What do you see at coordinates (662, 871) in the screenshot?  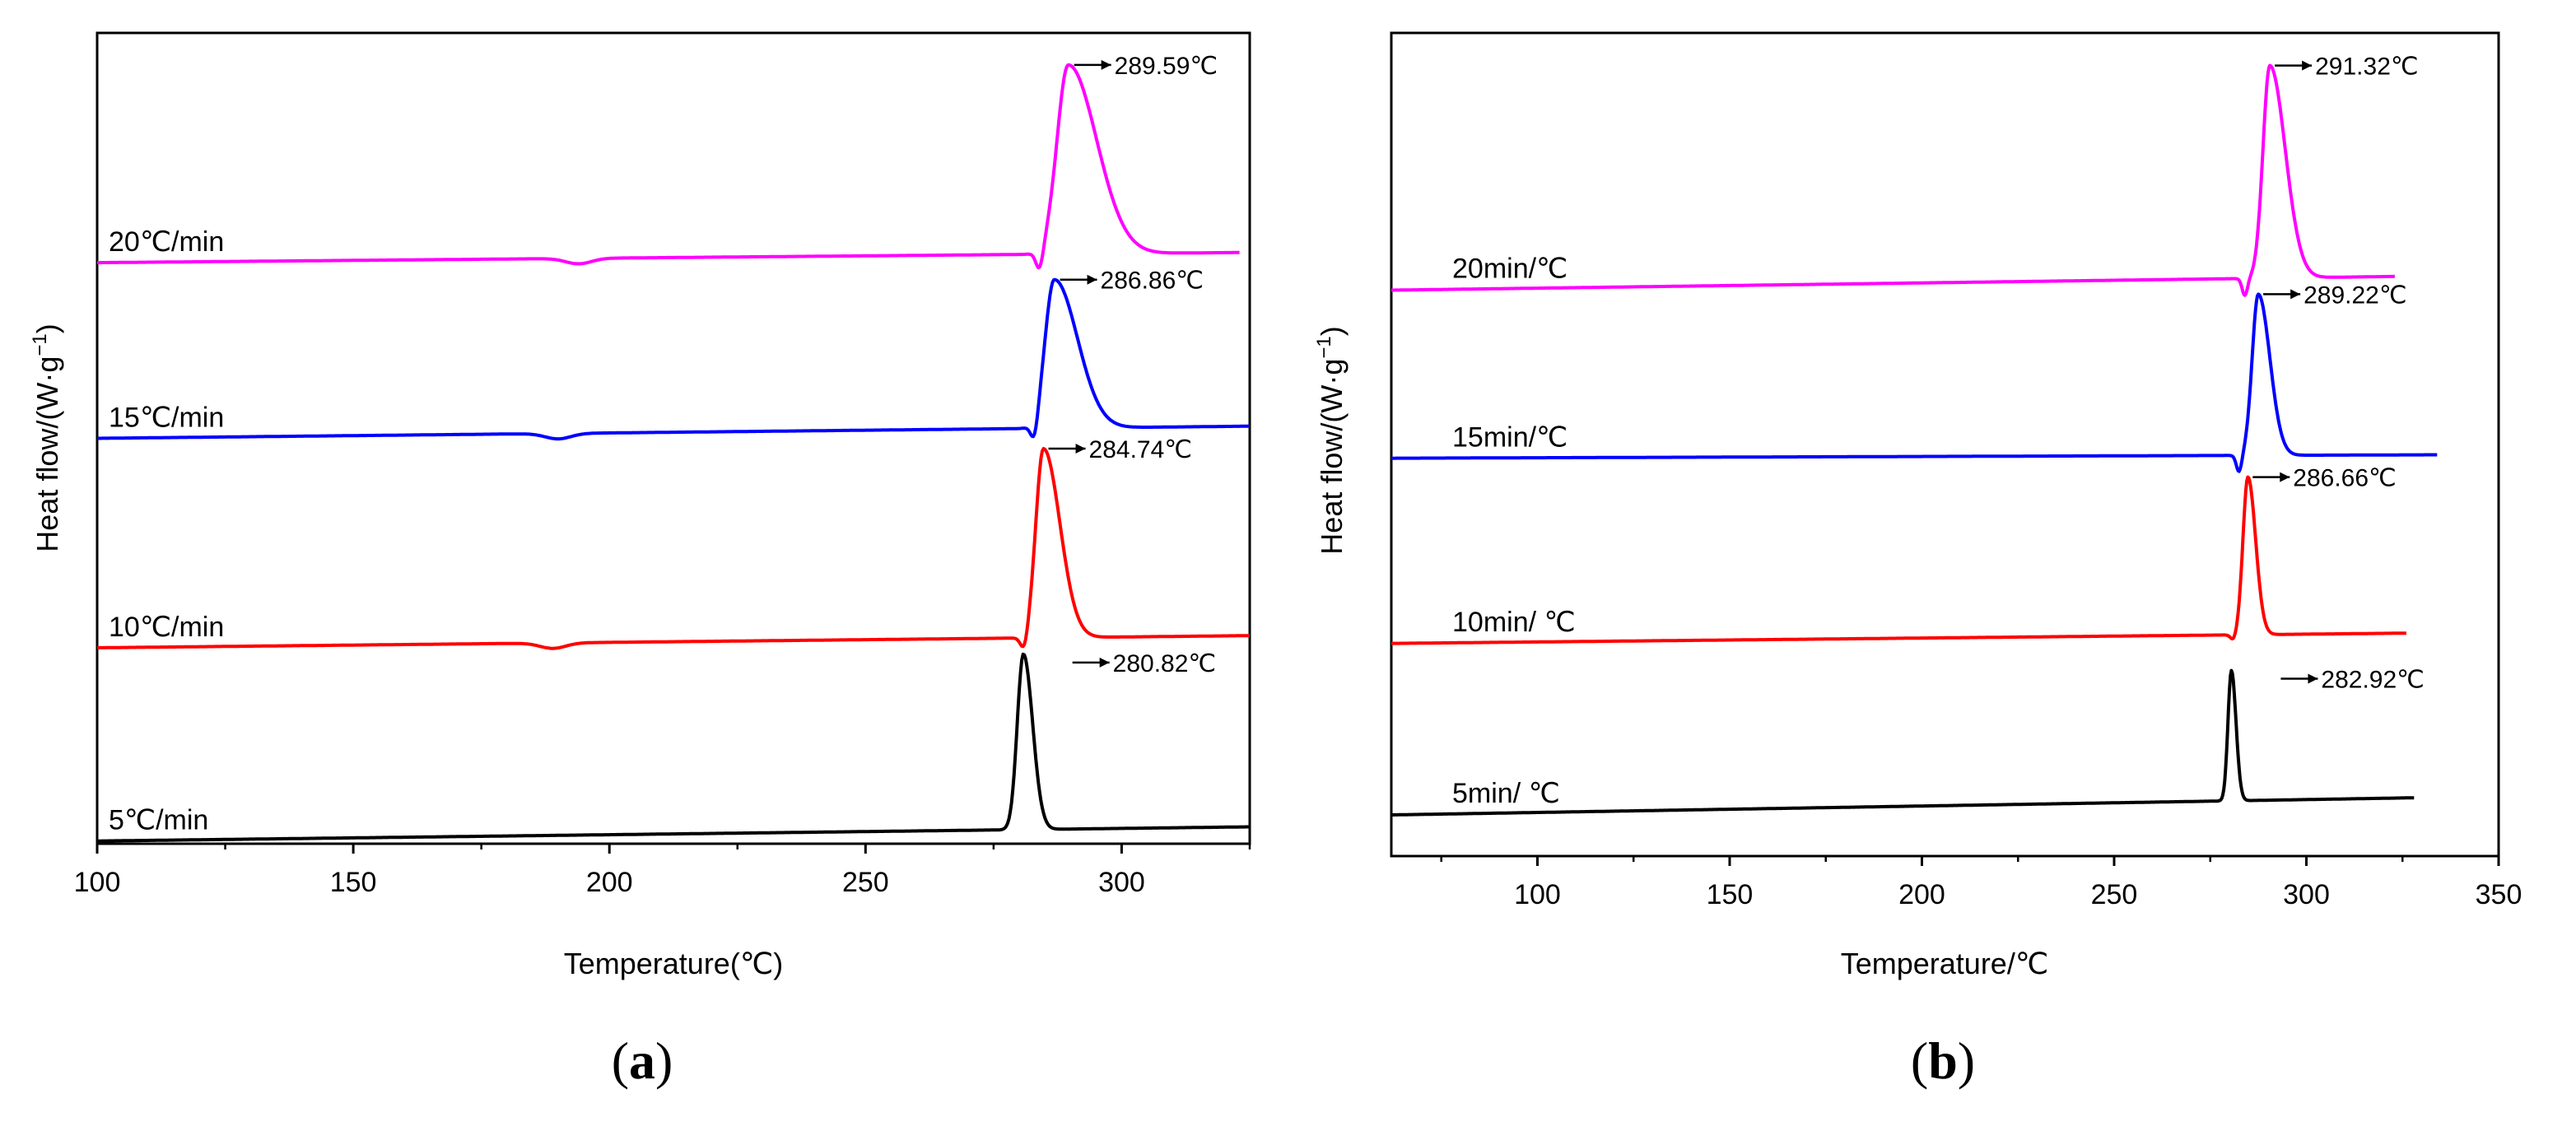 I see `panel-a-ticks: 100 150 200 250 300` at bounding box center [662, 871].